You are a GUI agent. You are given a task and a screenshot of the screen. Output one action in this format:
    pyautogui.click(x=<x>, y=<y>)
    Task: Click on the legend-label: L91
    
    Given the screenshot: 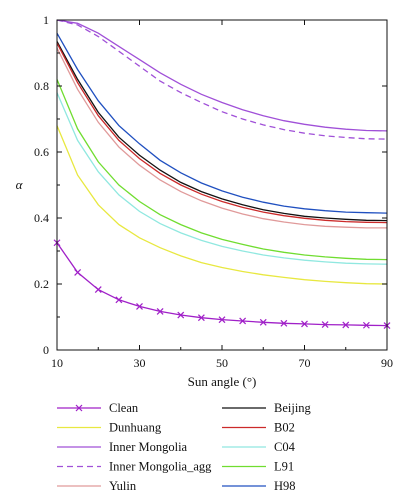 What is the action you would take?
    pyautogui.click(x=284, y=467)
    